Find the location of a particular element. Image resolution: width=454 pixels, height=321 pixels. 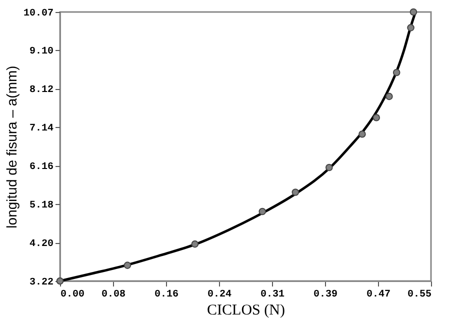

y-tick-label: 7.14 is located at coordinates (41, 129).